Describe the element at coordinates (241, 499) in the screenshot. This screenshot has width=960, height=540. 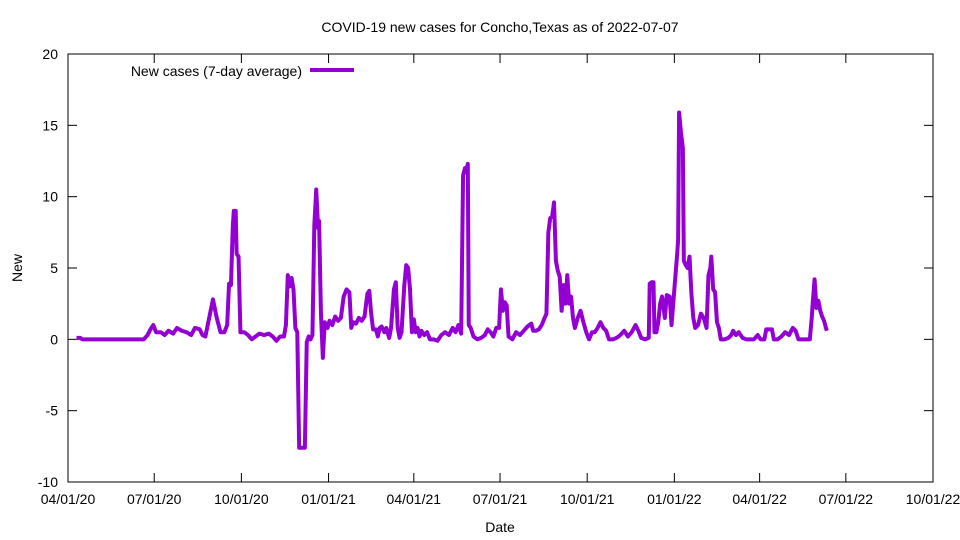
I see `x-tick-label: 10/01/20` at that location.